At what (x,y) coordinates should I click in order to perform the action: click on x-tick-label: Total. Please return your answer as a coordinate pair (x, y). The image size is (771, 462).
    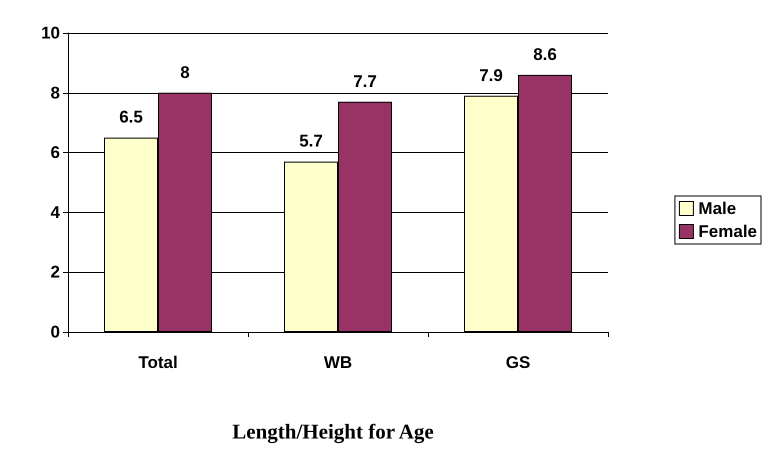
    Looking at the image, I should click on (158, 362).